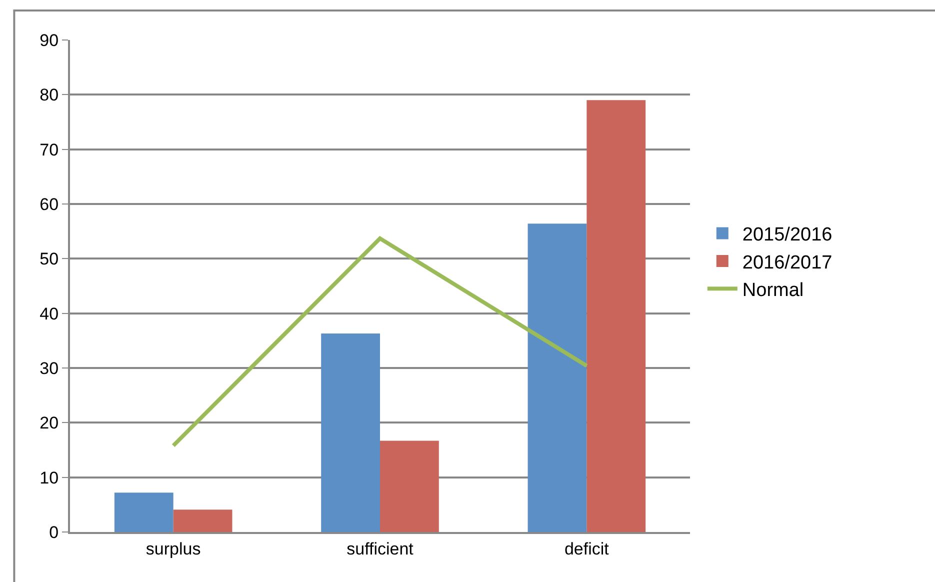  Describe the element at coordinates (587, 548) in the screenshot. I see `x-tick-label: deficit` at that location.